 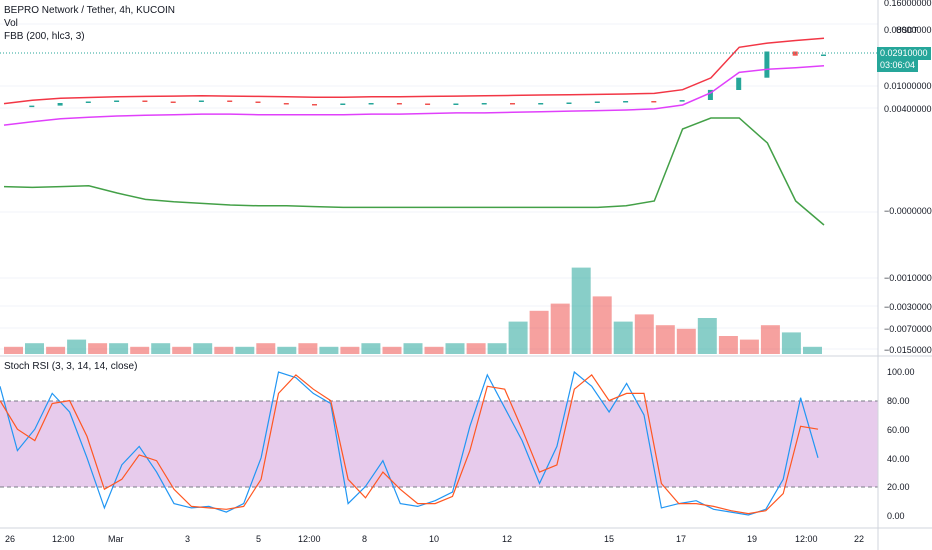 I want to click on upper-band-line, so click(x=414, y=71).